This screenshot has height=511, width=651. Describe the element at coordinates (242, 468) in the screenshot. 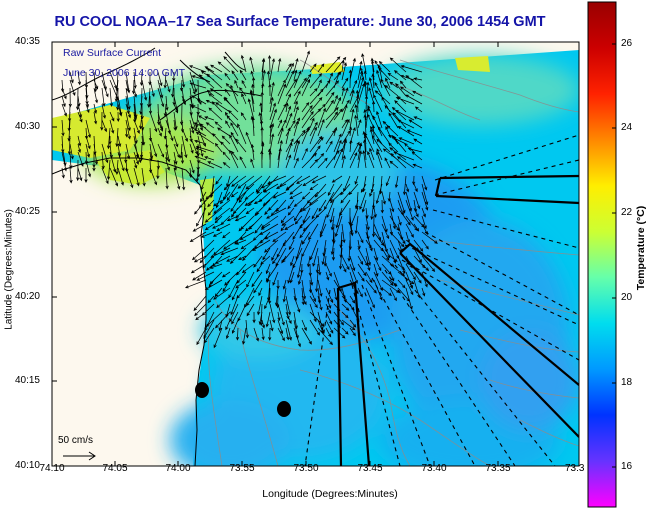

I see `x-tick-label: 73:55` at that location.